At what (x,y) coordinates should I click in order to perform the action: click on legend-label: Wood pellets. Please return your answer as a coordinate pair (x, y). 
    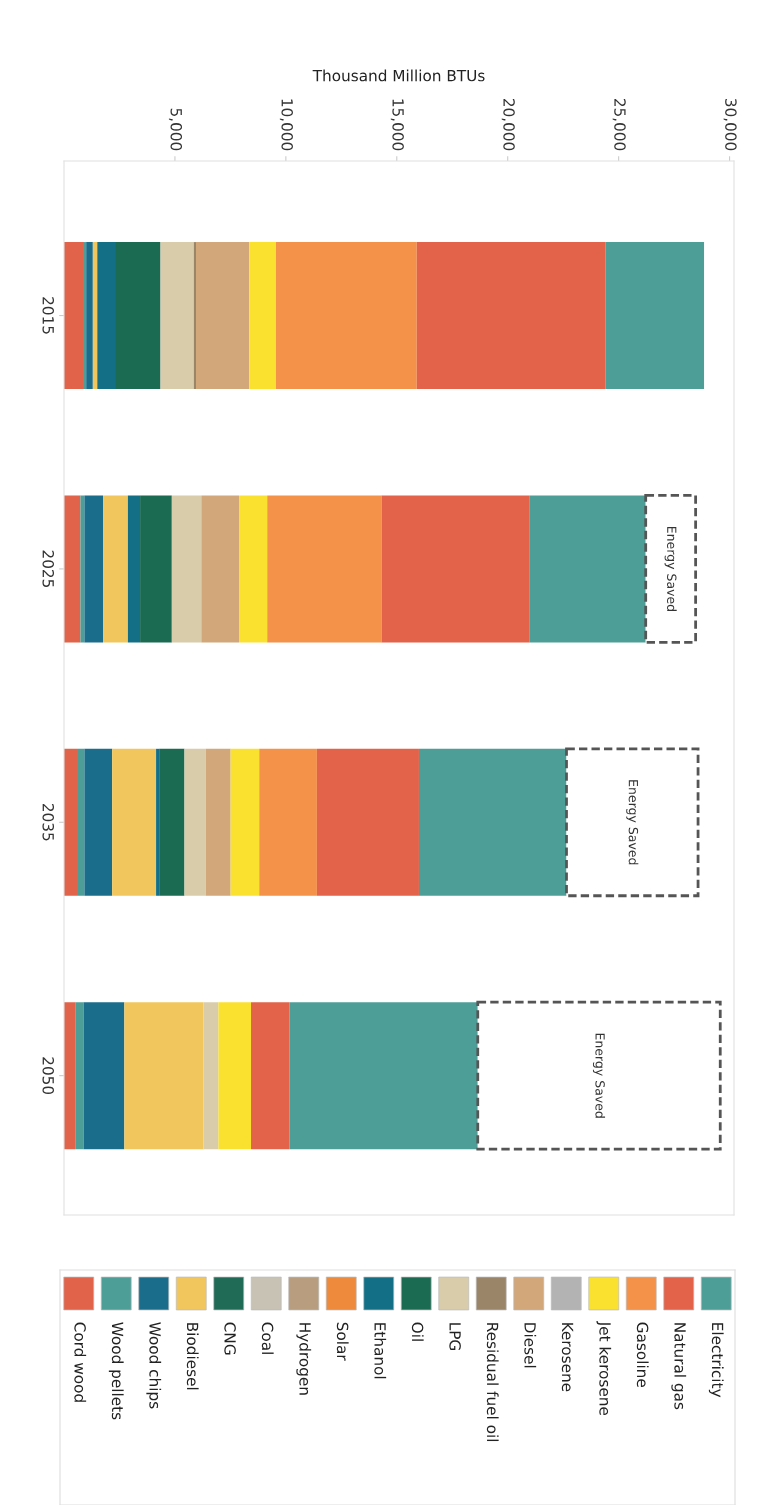
    Looking at the image, I should click on (116, 1371).